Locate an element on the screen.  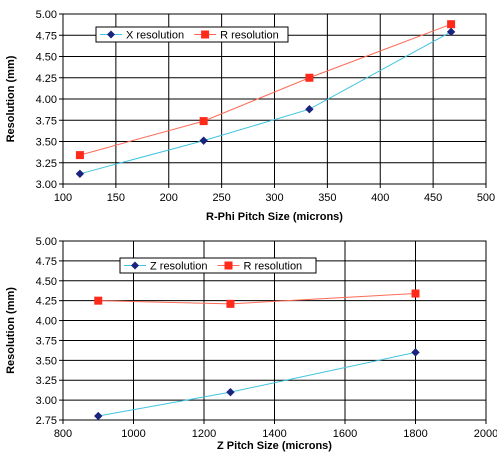
x-axis-title: Z Pitch Size (microns) is located at coordinates (274, 446).